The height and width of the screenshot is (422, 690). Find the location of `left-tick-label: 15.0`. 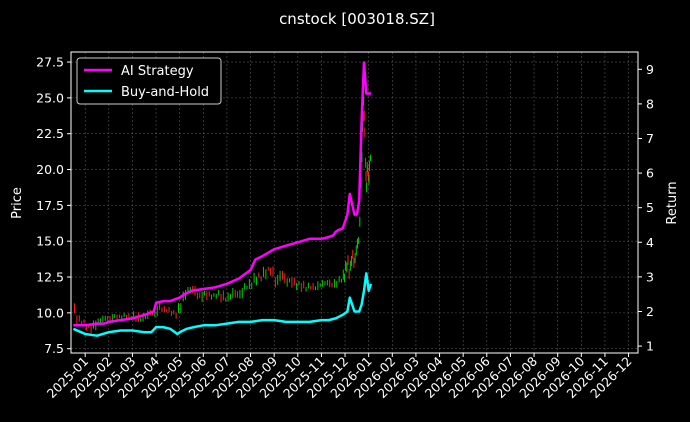

left-tick-label: 15.0 is located at coordinates (50, 241).